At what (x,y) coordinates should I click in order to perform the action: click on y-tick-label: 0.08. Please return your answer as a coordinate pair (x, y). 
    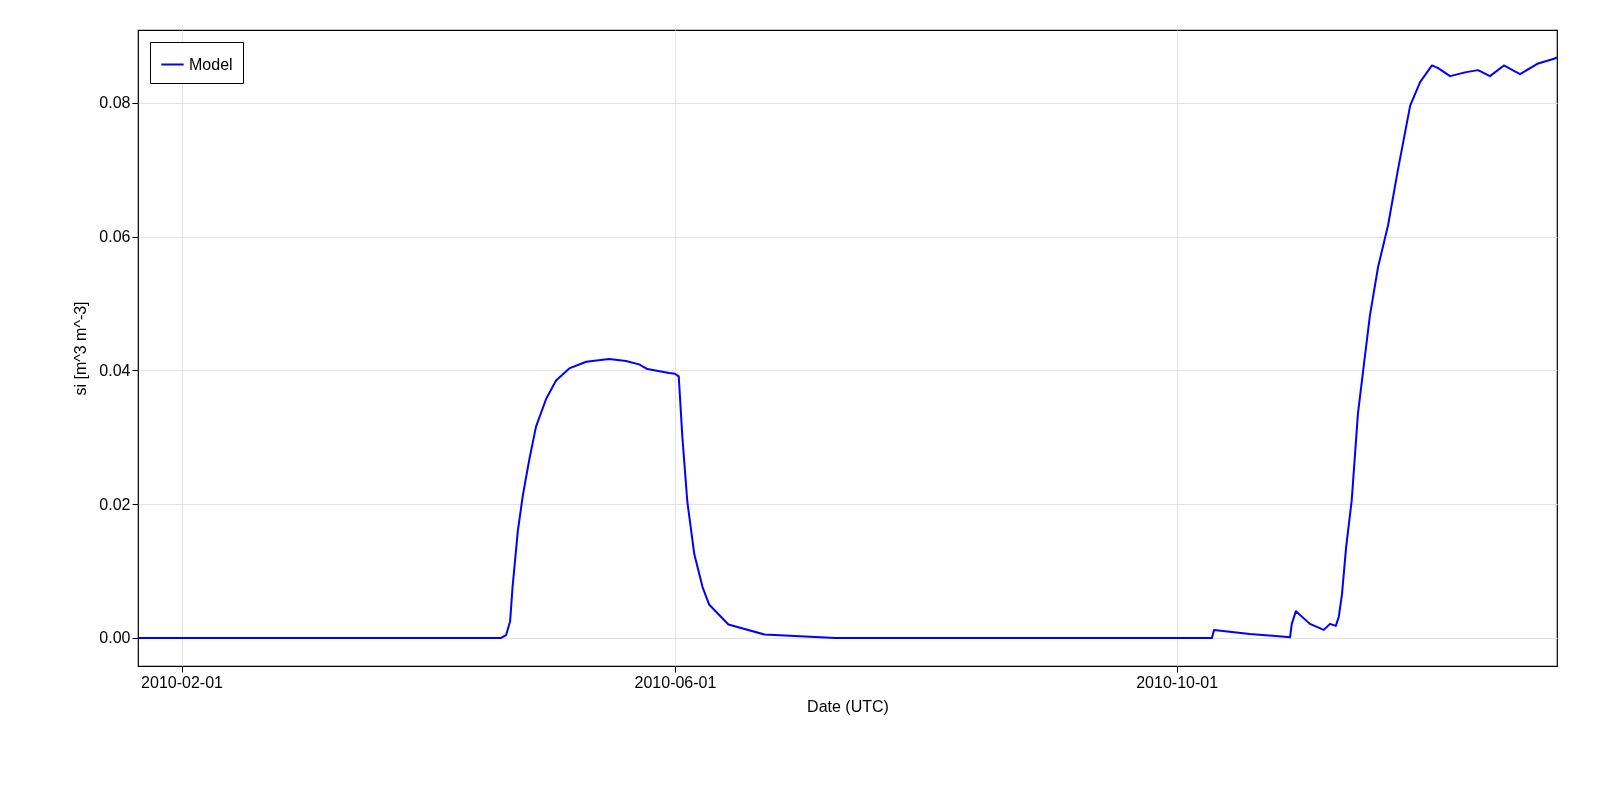
    Looking at the image, I should click on (115, 103).